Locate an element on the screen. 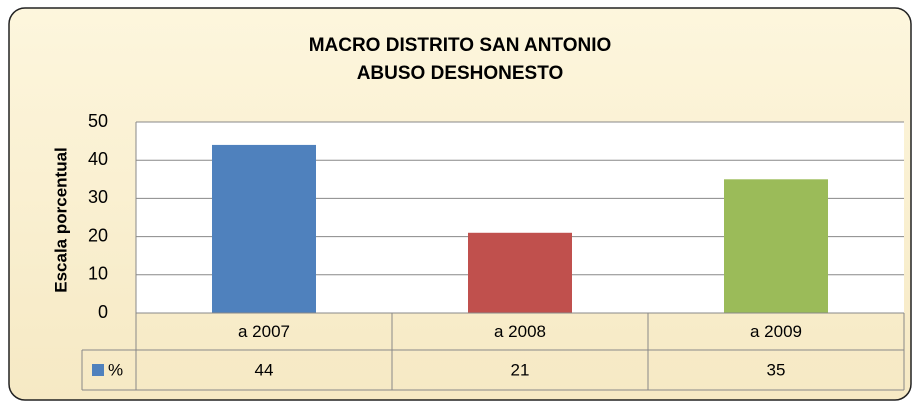  legend-label: % is located at coordinates (115, 369).